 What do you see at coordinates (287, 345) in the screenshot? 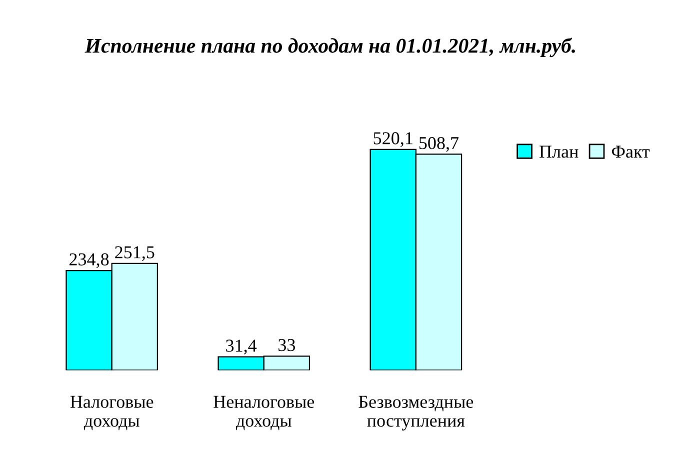
I see `data-label: 33` at bounding box center [287, 345].